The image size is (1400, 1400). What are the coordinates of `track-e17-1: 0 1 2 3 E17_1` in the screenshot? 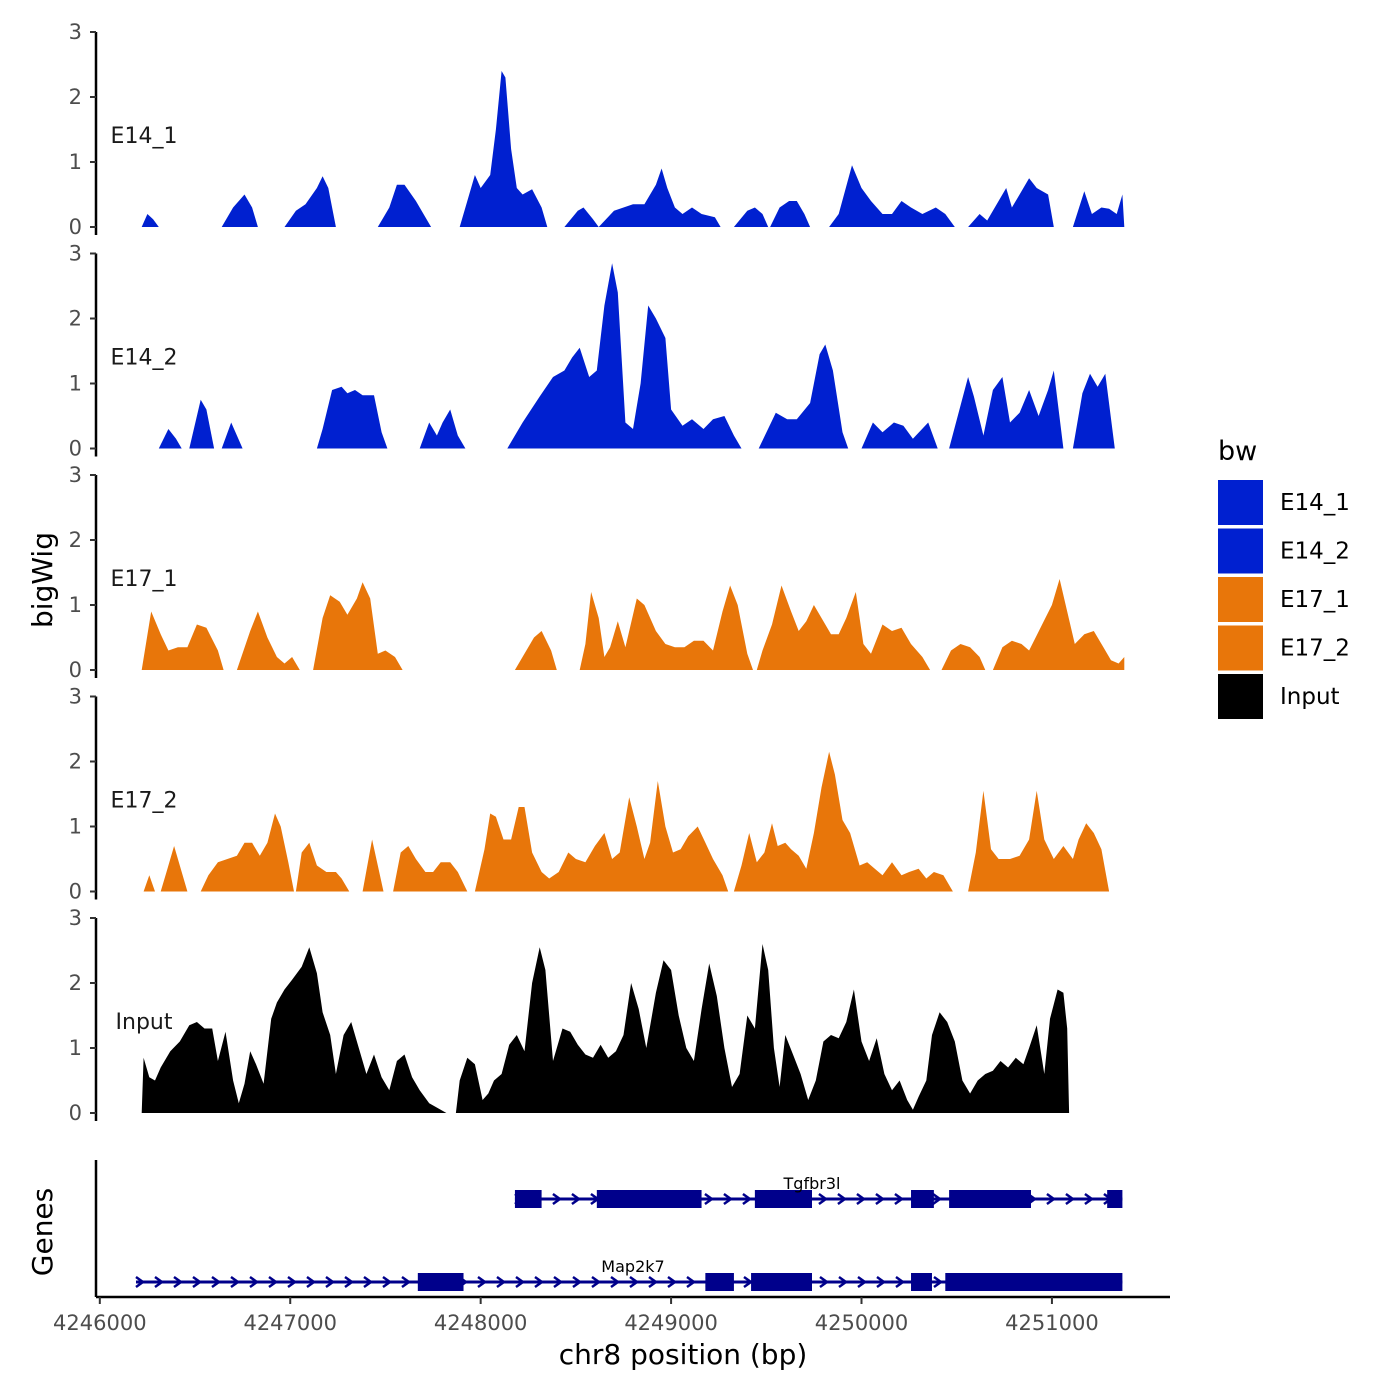 It's located at (597, 572).